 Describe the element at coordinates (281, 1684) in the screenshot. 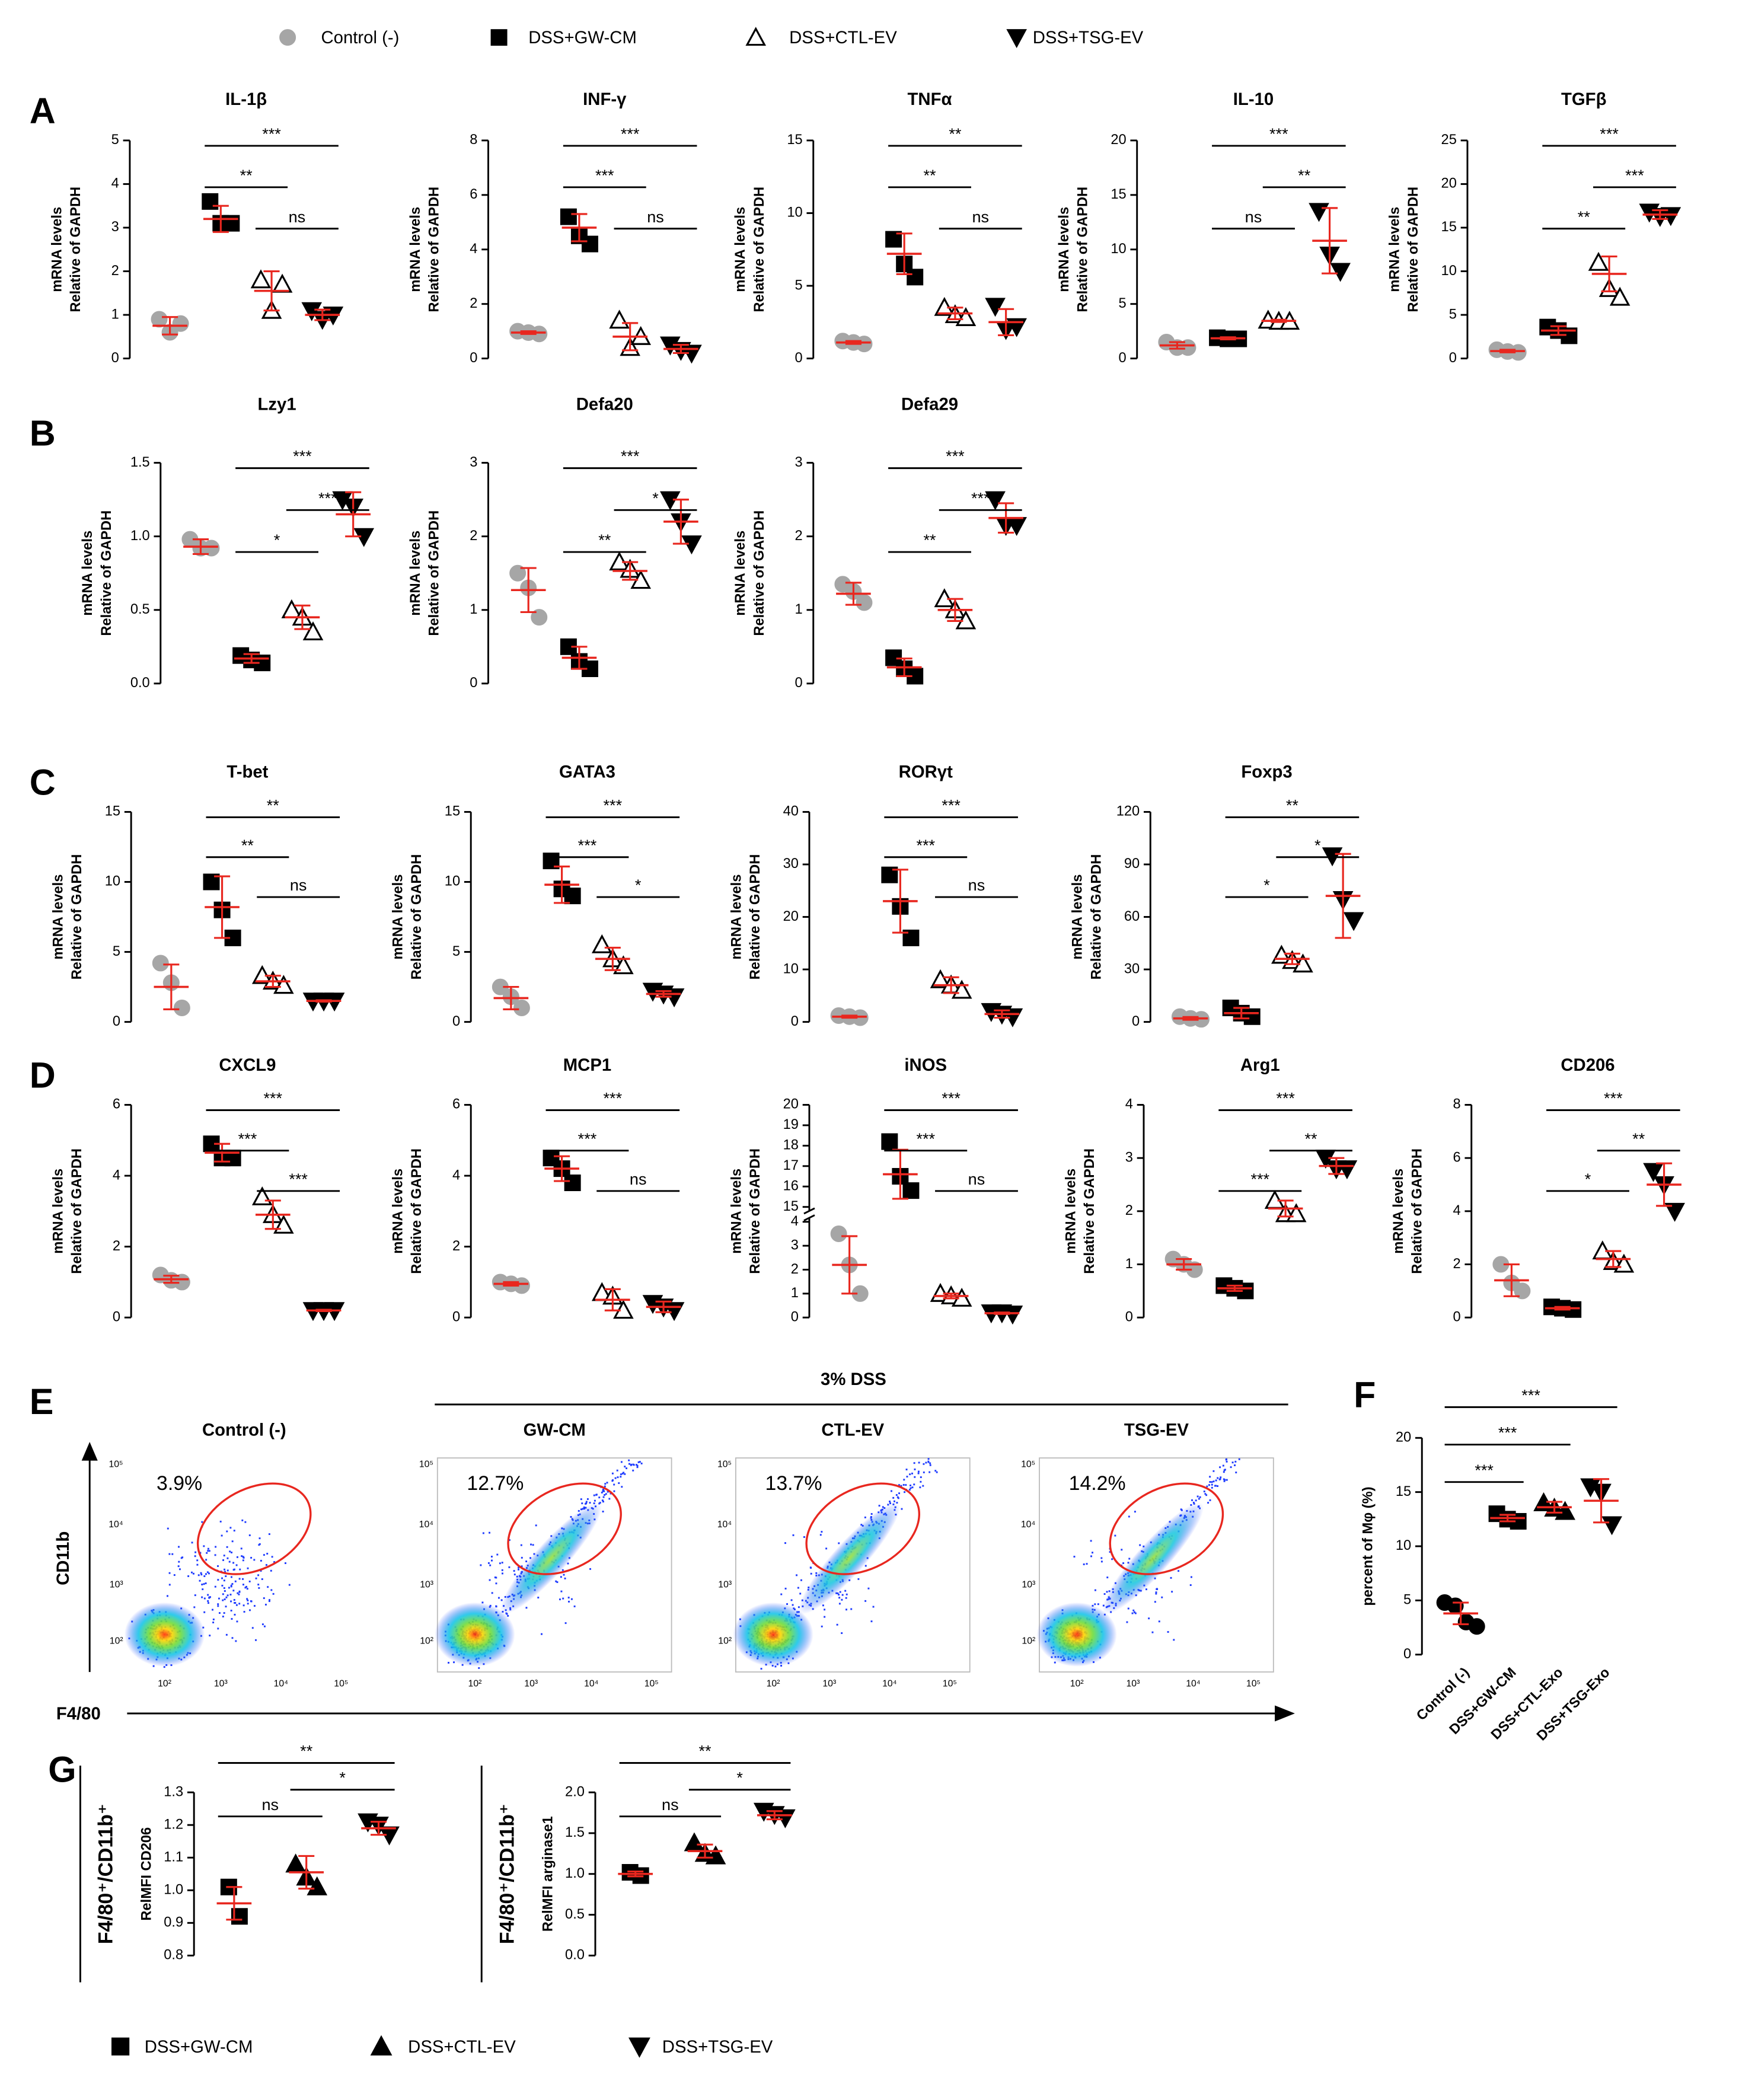

I see `x-tick-label: 10⁴` at that location.